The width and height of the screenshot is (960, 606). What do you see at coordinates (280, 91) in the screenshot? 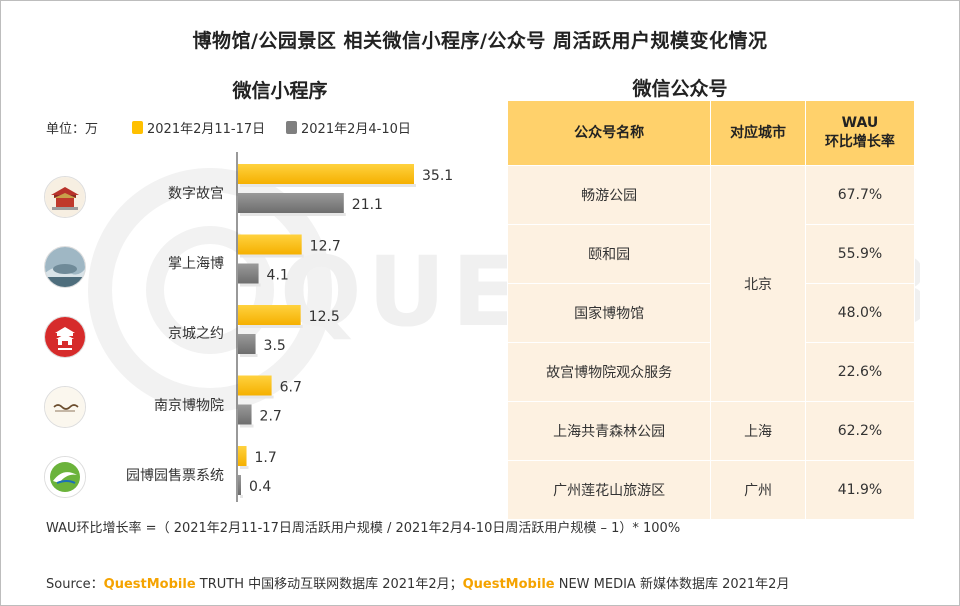
I see `mini-program-title: 微信小程序` at bounding box center [280, 91].